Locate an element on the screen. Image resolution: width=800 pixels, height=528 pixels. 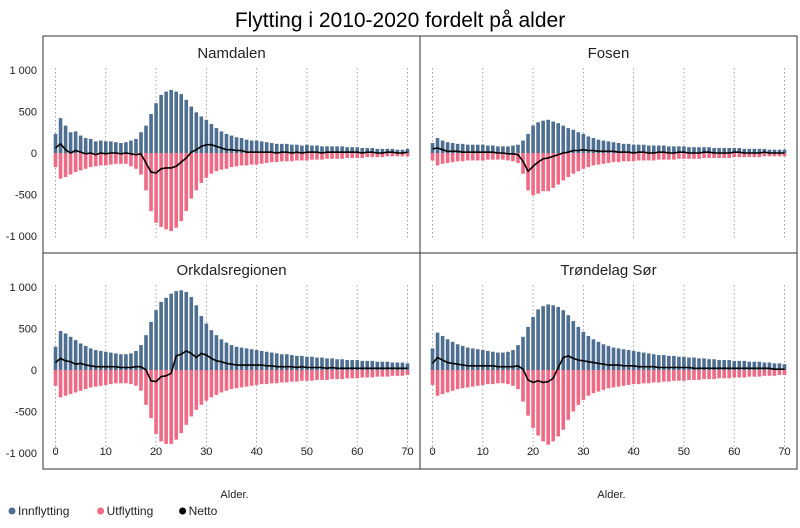
legend-marker is located at coordinates (12, 511).